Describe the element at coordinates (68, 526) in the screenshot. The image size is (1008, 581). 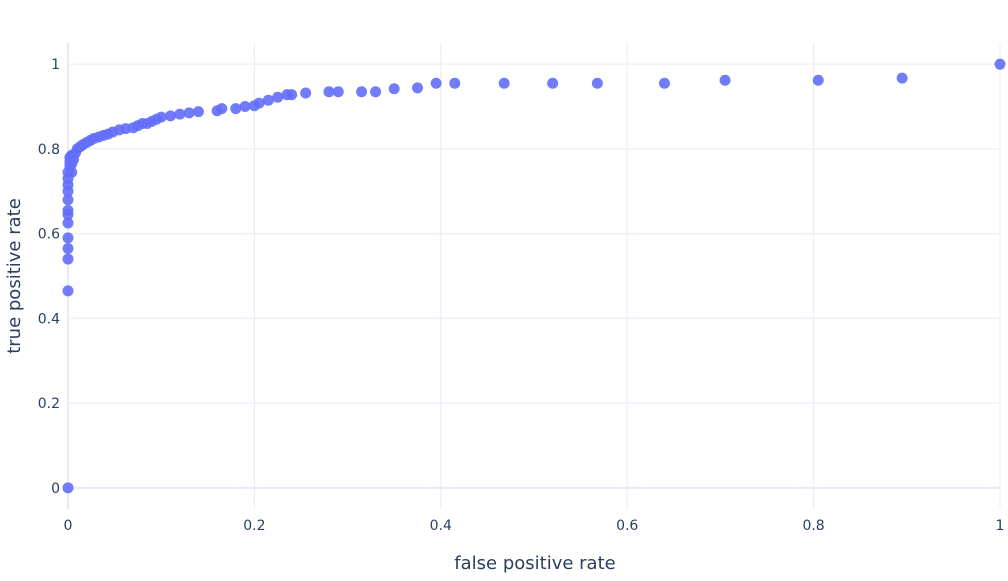
I see `x-tick-label: 0` at that location.